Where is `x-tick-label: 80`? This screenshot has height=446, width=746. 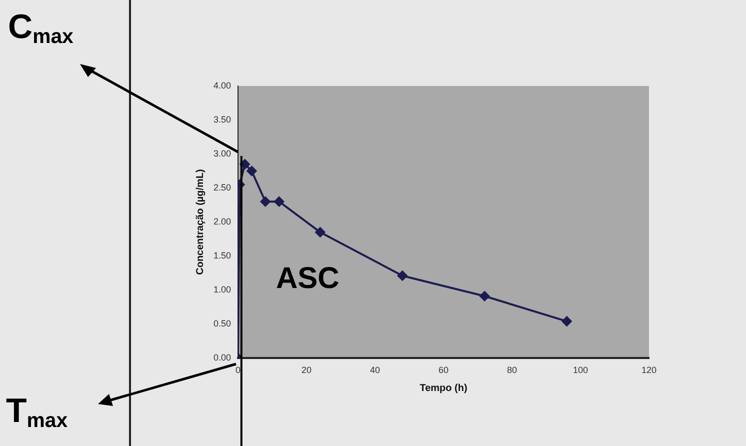 x-tick-label: 80 is located at coordinates (512, 369).